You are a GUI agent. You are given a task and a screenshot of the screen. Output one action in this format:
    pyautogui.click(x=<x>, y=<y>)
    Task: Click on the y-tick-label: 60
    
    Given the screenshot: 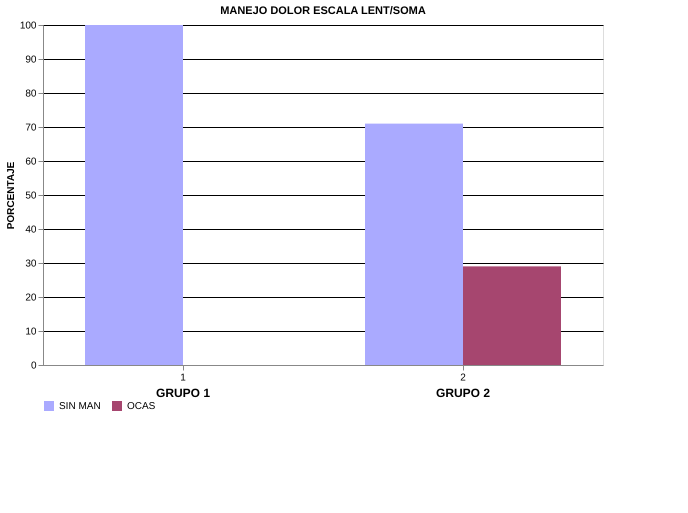 What is the action you would take?
    pyautogui.click(x=31, y=162)
    